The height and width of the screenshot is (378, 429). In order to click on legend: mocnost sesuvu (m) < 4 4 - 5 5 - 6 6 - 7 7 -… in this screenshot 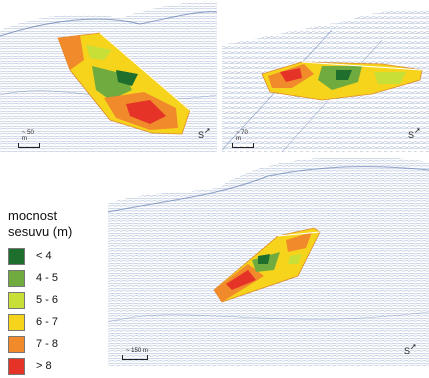, I will do `click(56, 293)`.